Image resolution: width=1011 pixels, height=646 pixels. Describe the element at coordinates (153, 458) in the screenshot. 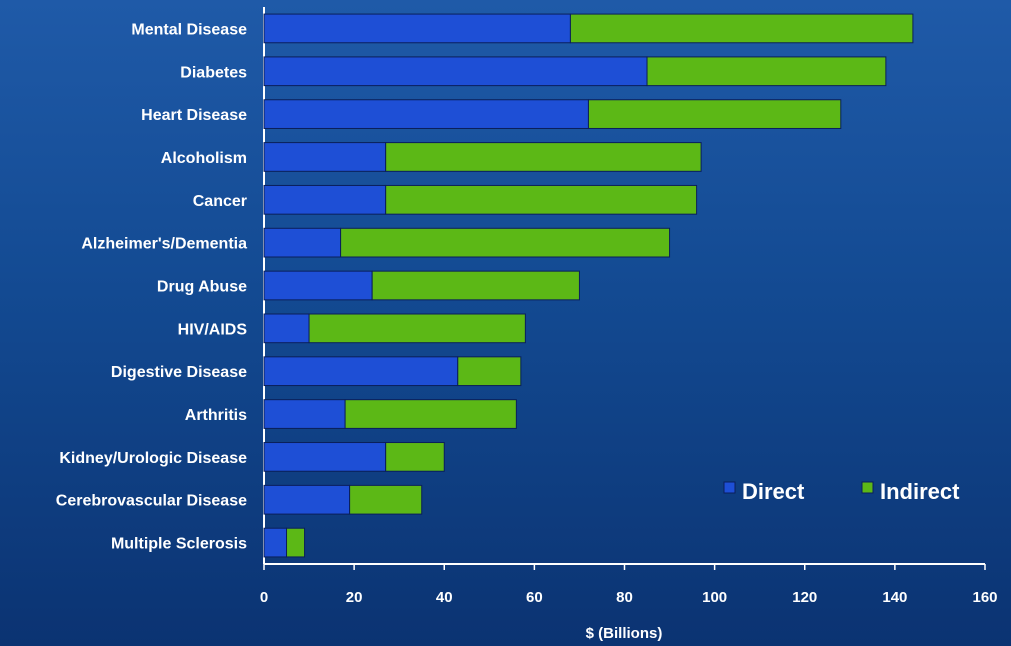

I see `y-tick-label: Kidney/Urologic Disease` at that location.